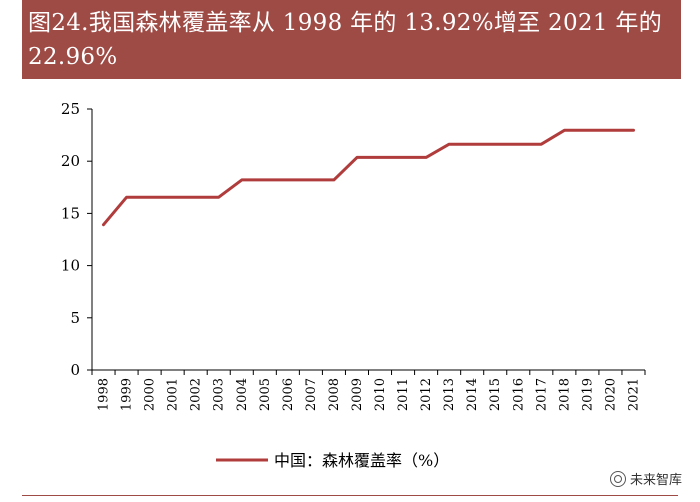 The height and width of the screenshot is (502, 700). I want to click on x-tick-label: 2007, so click(311, 394).